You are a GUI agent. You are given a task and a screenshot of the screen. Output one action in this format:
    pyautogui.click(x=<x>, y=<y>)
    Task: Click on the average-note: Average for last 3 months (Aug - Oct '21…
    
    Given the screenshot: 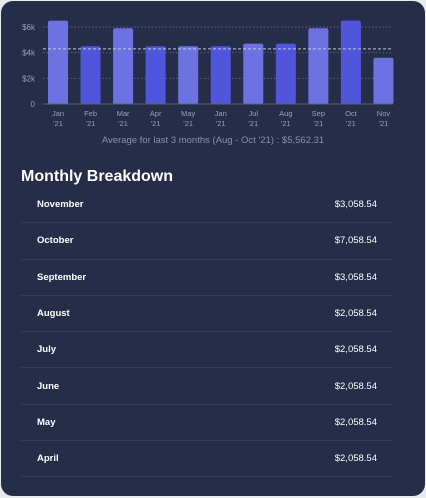 What is the action you would take?
    pyautogui.click(x=213, y=140)
    